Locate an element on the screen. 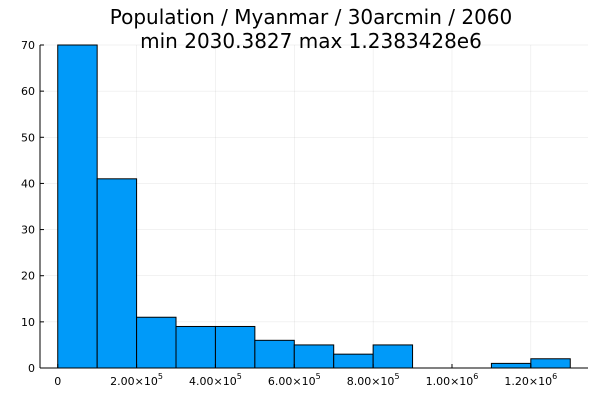  x-tick-label: 2.00×10⁵ is located at coordinates (136, 380).